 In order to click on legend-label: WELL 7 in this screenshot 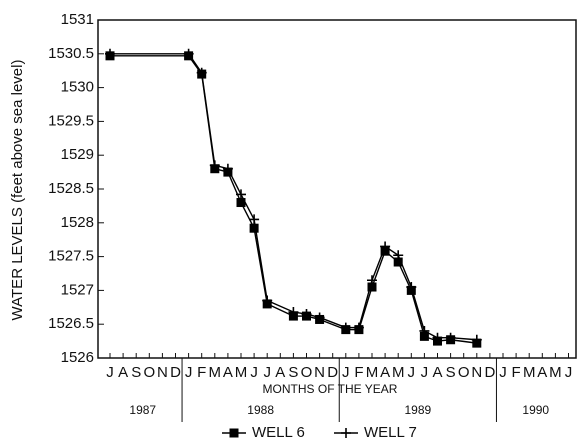, I will do `click(390, 432)`.